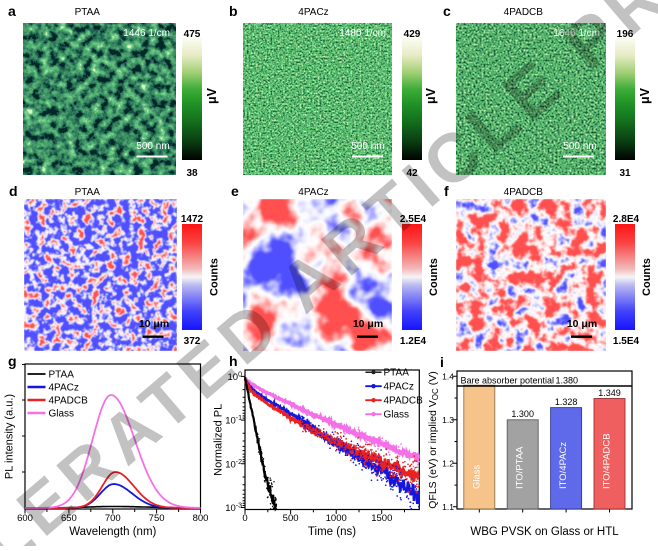 This screenshot has width=658, height=551. I want to click on svg-text: b, so click(233, 11).